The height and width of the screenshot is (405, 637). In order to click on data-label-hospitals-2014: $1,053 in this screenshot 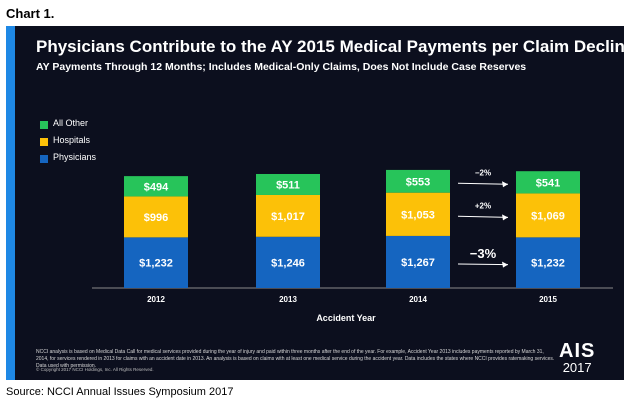, I will do `click(418, 215)`.